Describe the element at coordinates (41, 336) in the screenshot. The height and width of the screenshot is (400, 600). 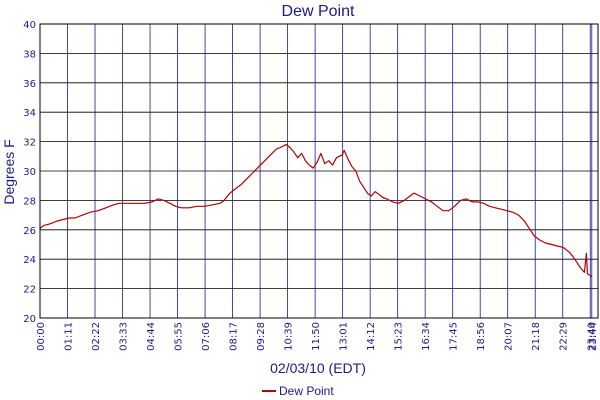
I see `x-tick-label: 00:00` at that location.